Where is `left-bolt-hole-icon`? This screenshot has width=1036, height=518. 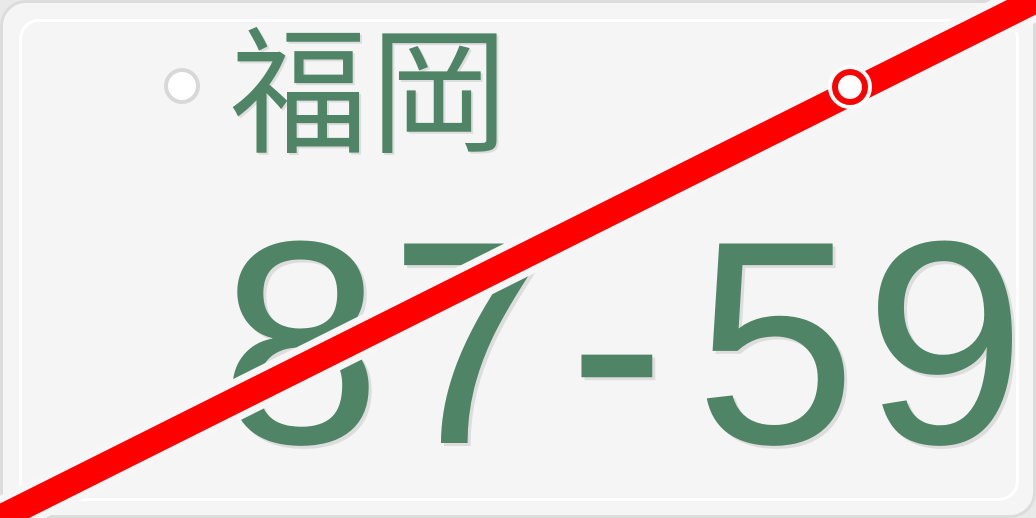
left-bolt-hole-icon is located at coordinates (182, 86).